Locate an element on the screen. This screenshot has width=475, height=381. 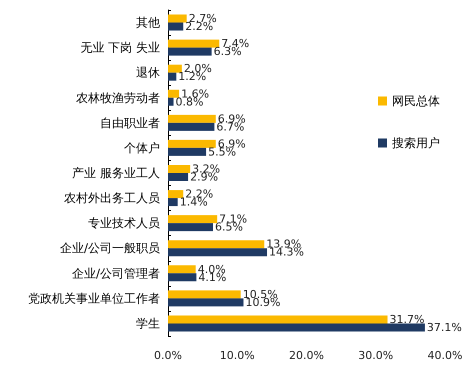
x-tick-label: 20.0% is located at coordinates (306, 355).